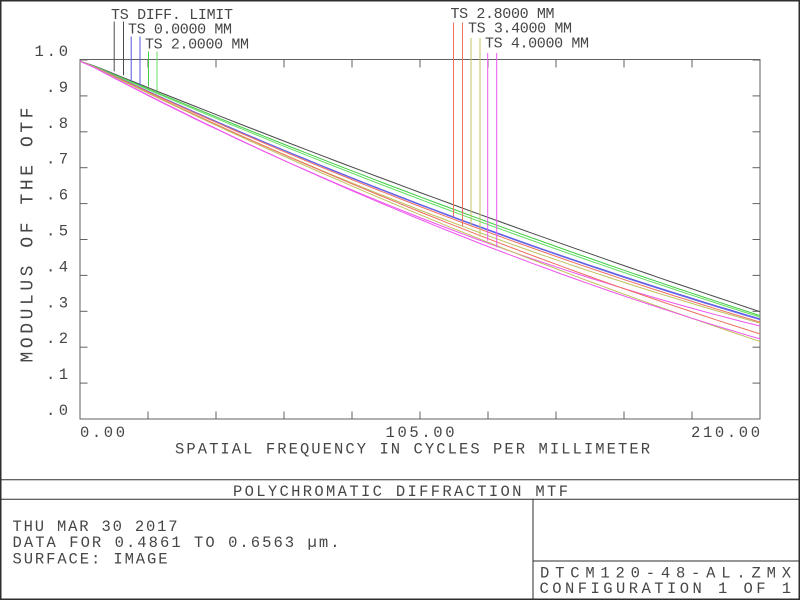 This screenshot has height=600, width=800. Describe the element at coordinates (95, 527) in the screenshot. I see `svg-text: THU MAR 30 2017` at that location.